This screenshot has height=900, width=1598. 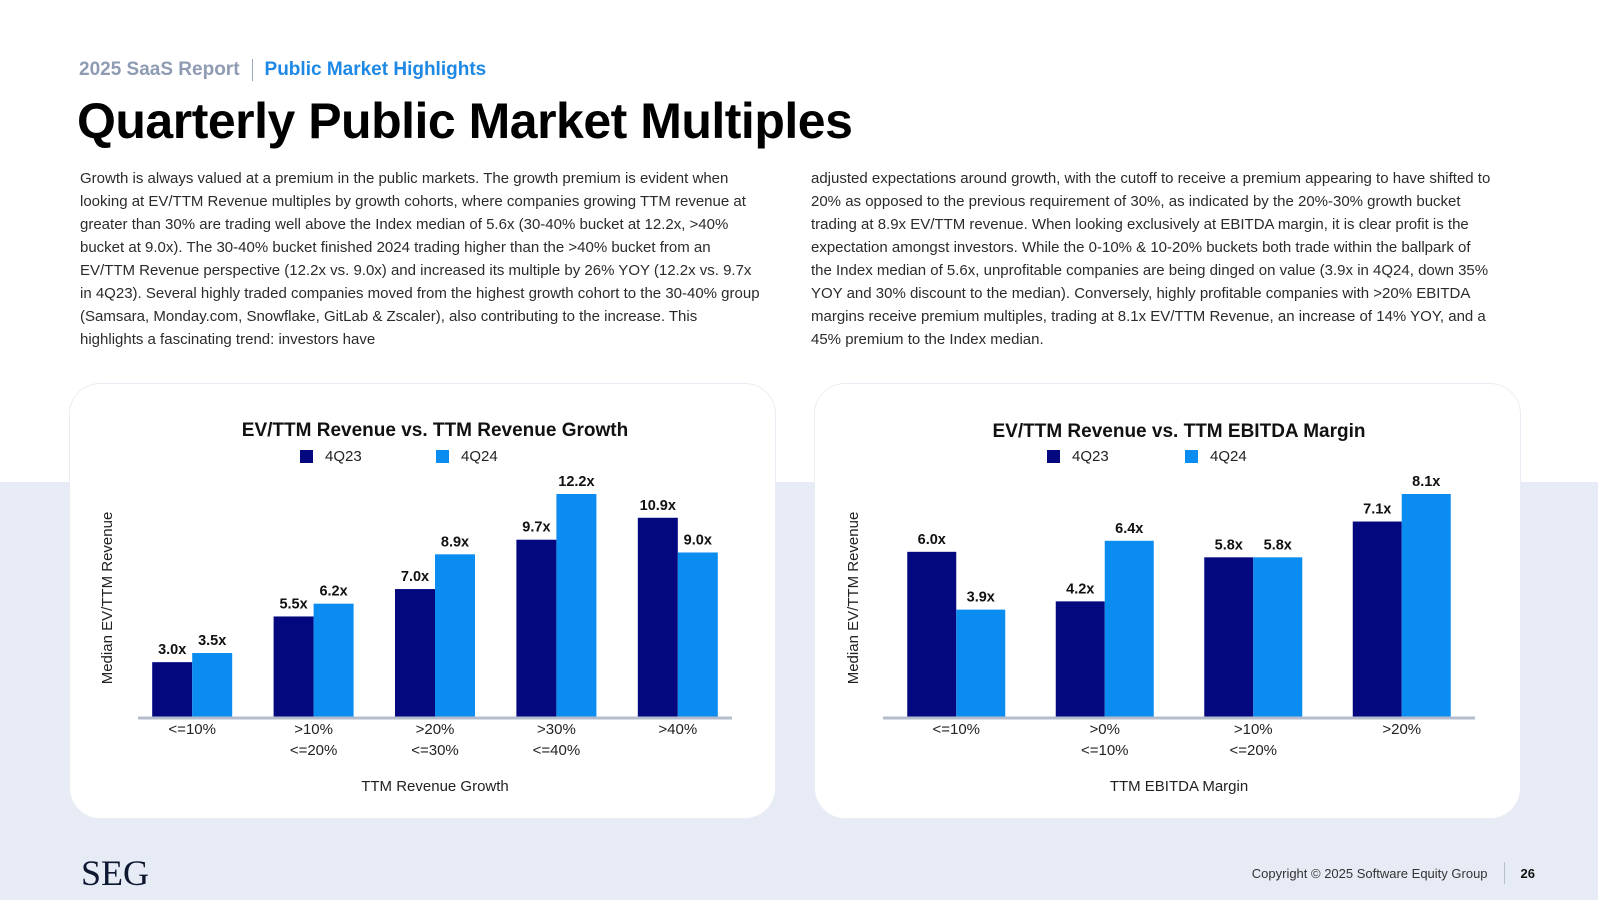 What do you see at coordinates (1080, 589) in the screenshot?
I see `data-label: 4.2x` at bounding box center [1080, 589].